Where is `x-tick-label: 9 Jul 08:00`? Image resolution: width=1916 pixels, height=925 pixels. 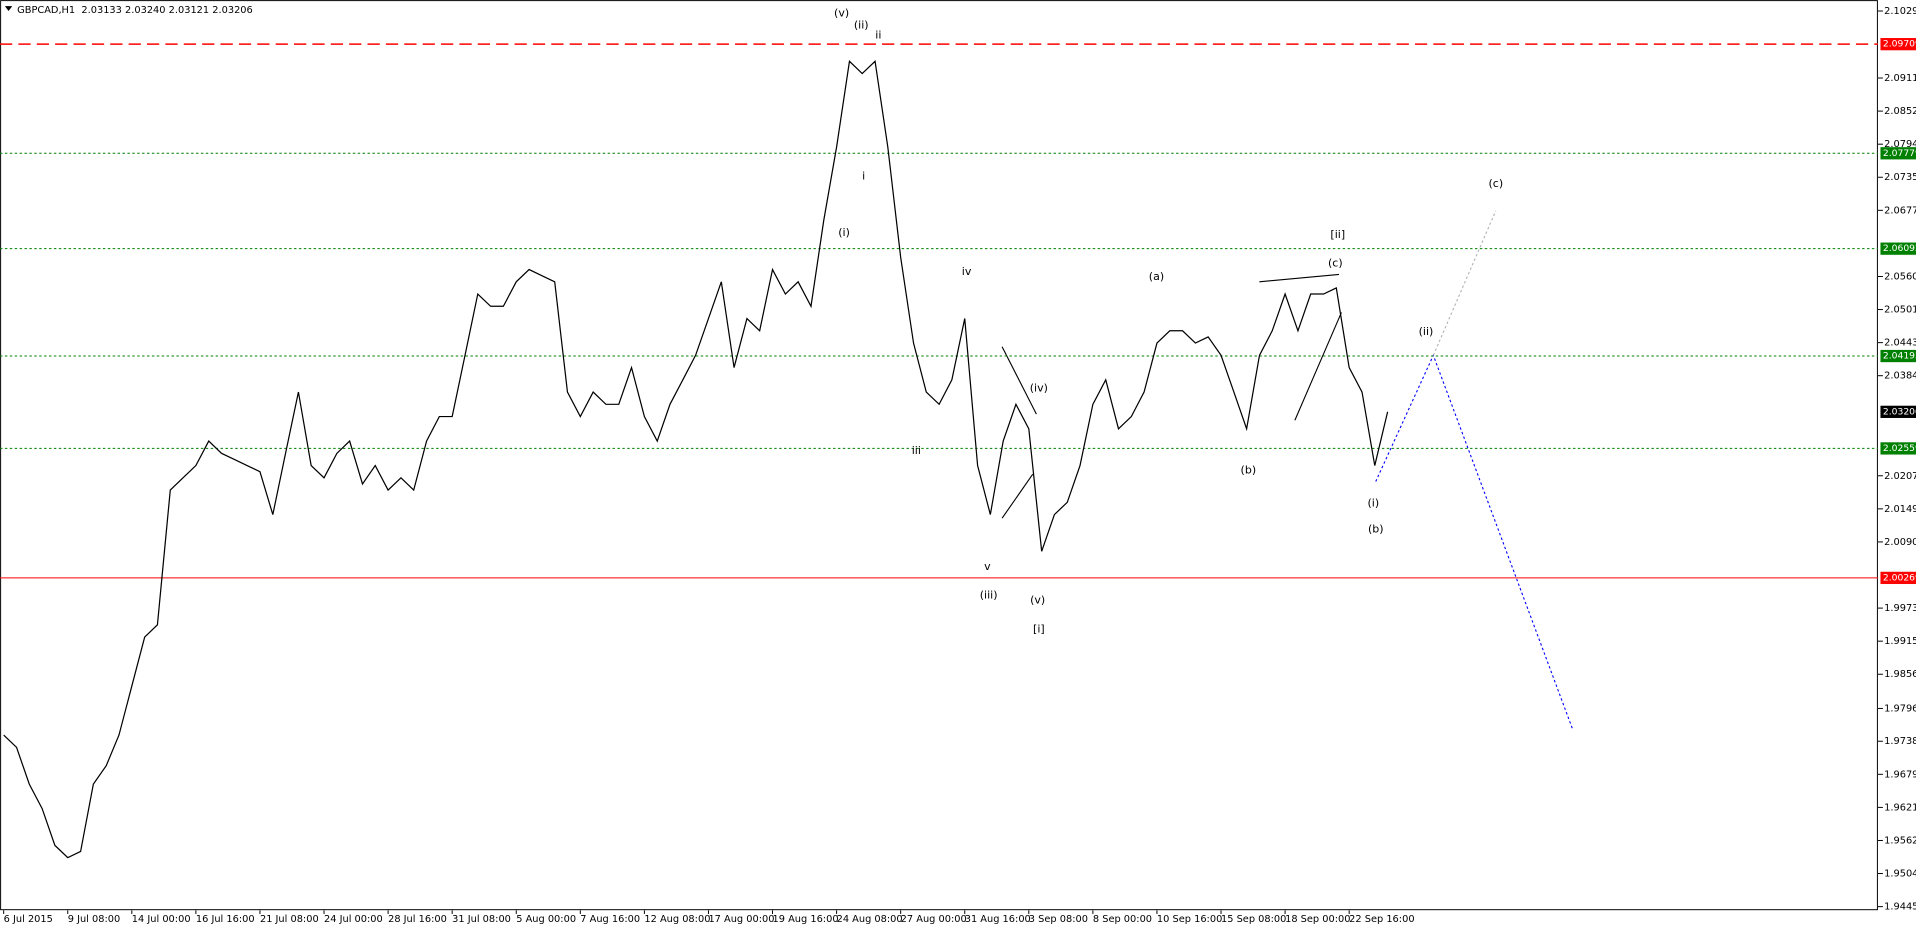 x-tick-label: 9 Jul 08:00 is located at coordinates (94, 919).